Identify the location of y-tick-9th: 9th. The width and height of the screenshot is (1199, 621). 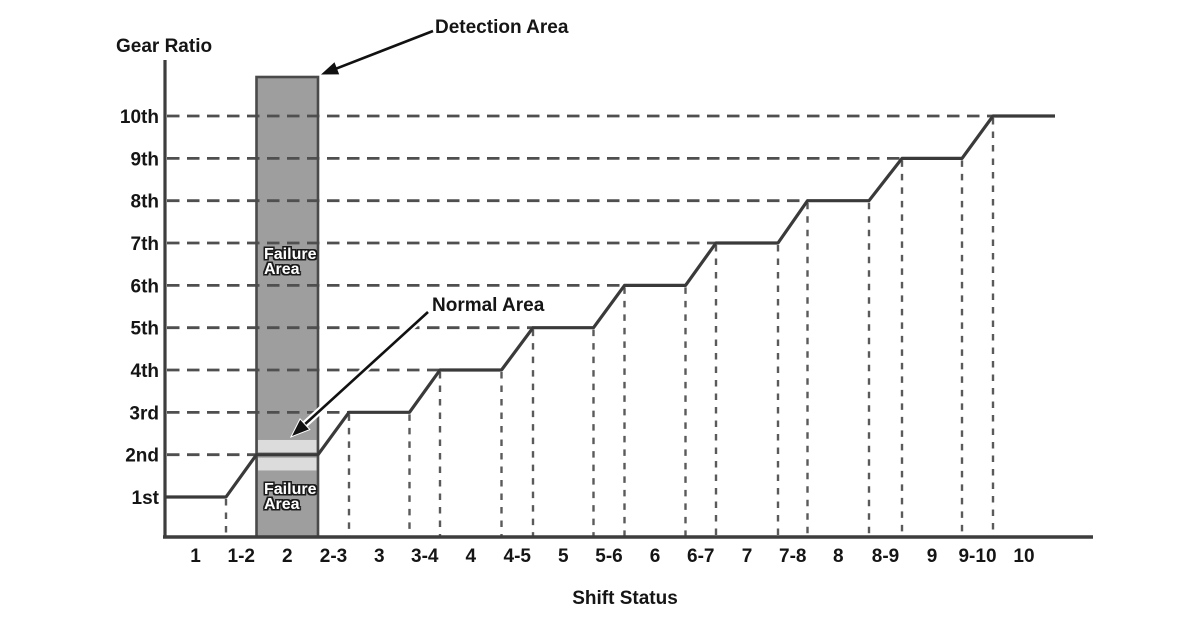
(145, 159).